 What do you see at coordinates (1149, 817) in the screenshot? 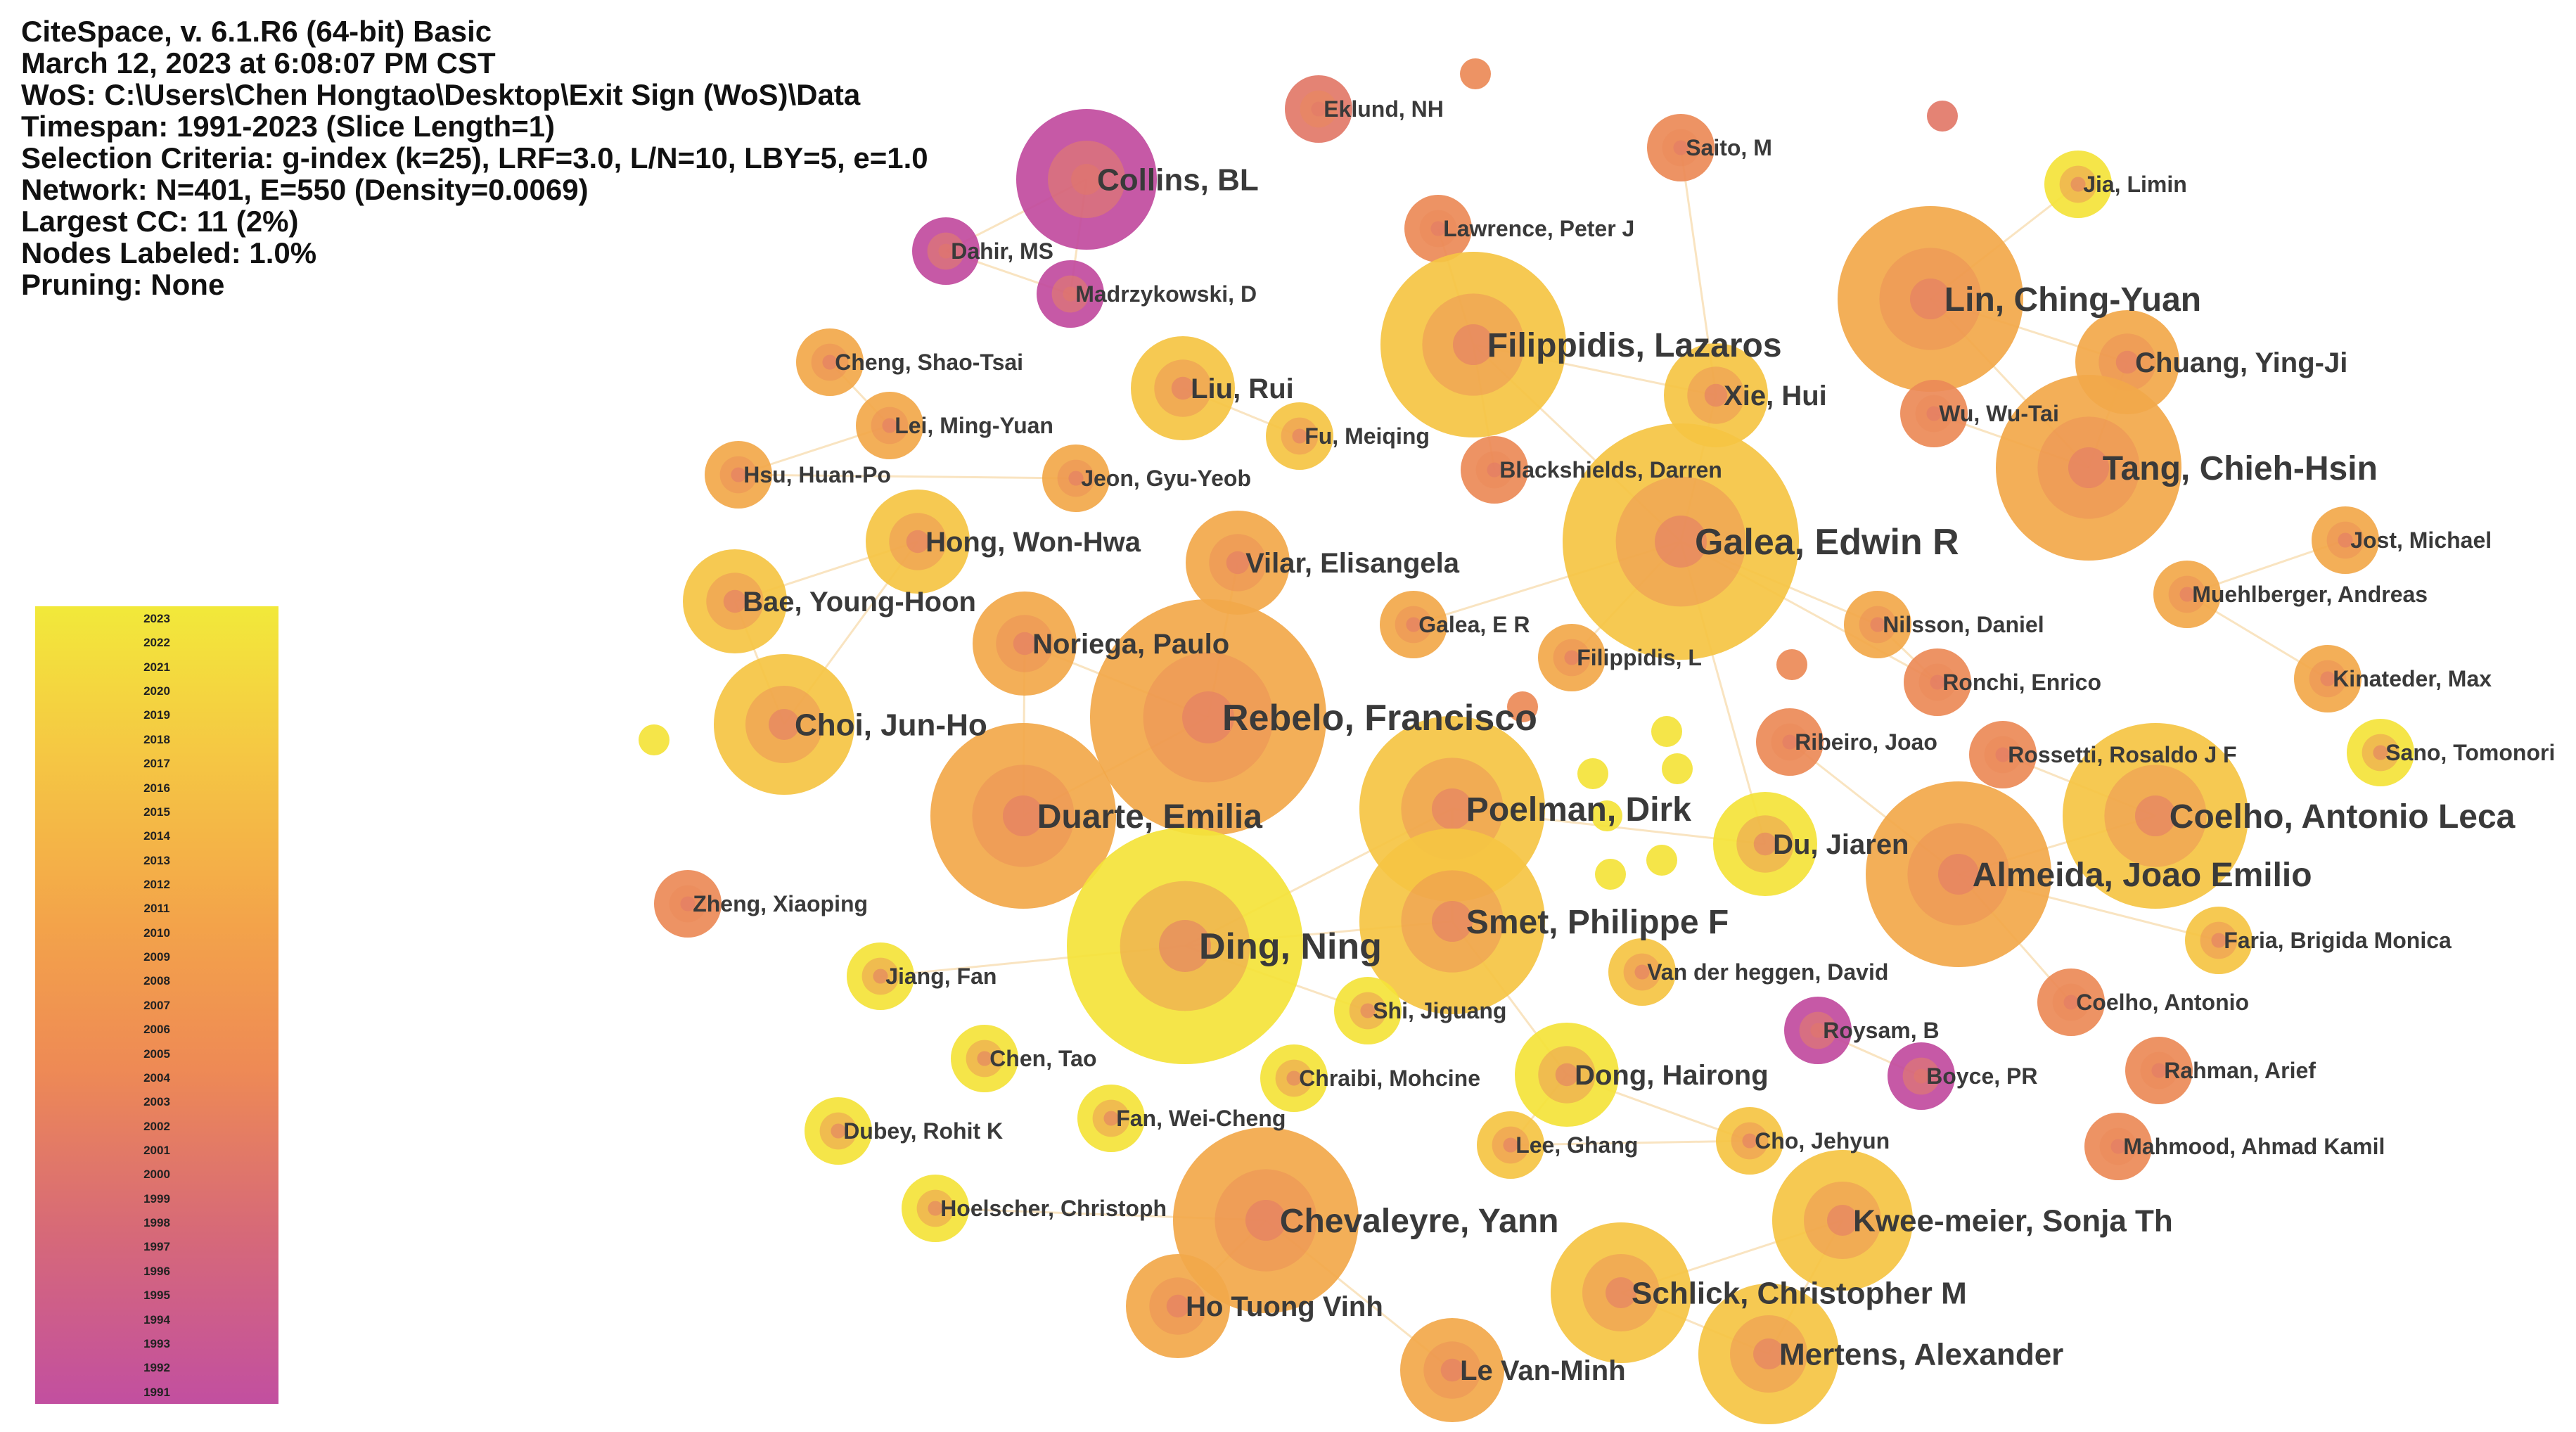
I see `author-label: Duarte, Emilia` at bounding box center [1149, 817].